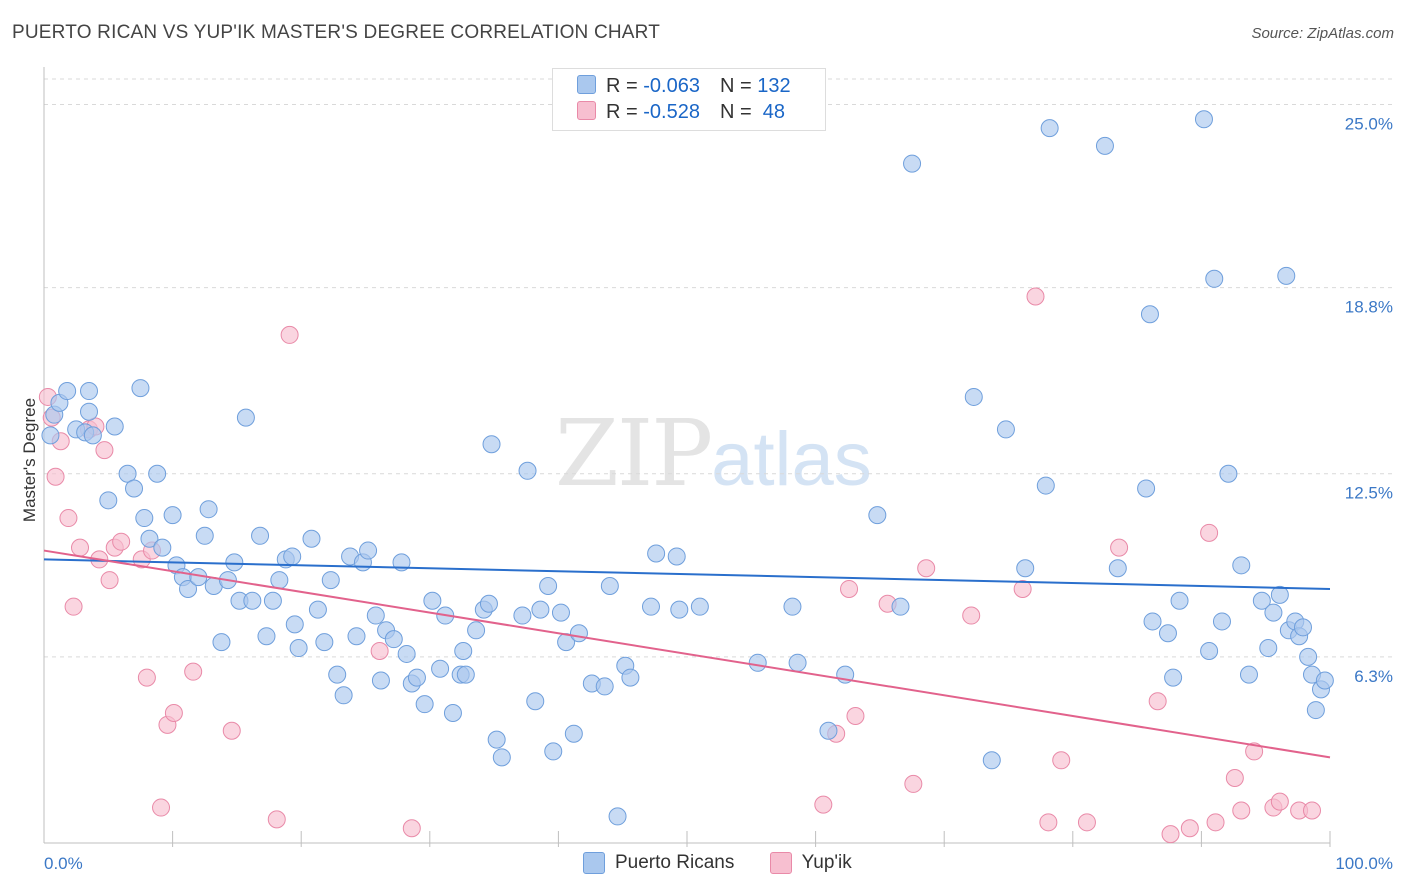 The width and height of the screenshot is (1406, 892). I want to click on source-label: Source: ZipAtlas.com, so click(1322, 33).